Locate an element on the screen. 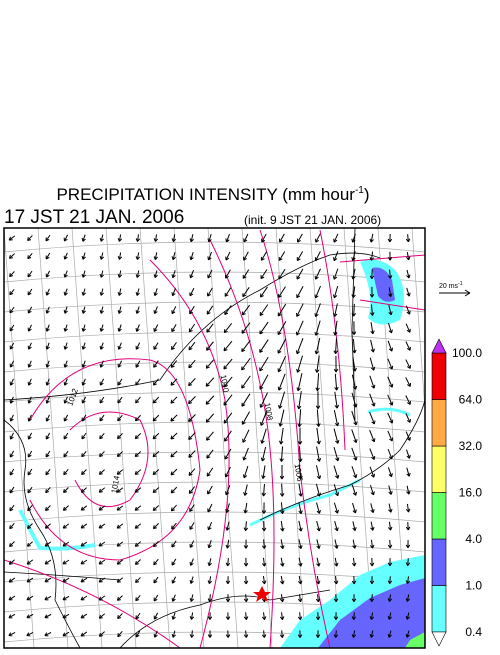 This screenshot has width=500, height=655. colorbar-label: 32.0 is located at coordinates (471, 446).